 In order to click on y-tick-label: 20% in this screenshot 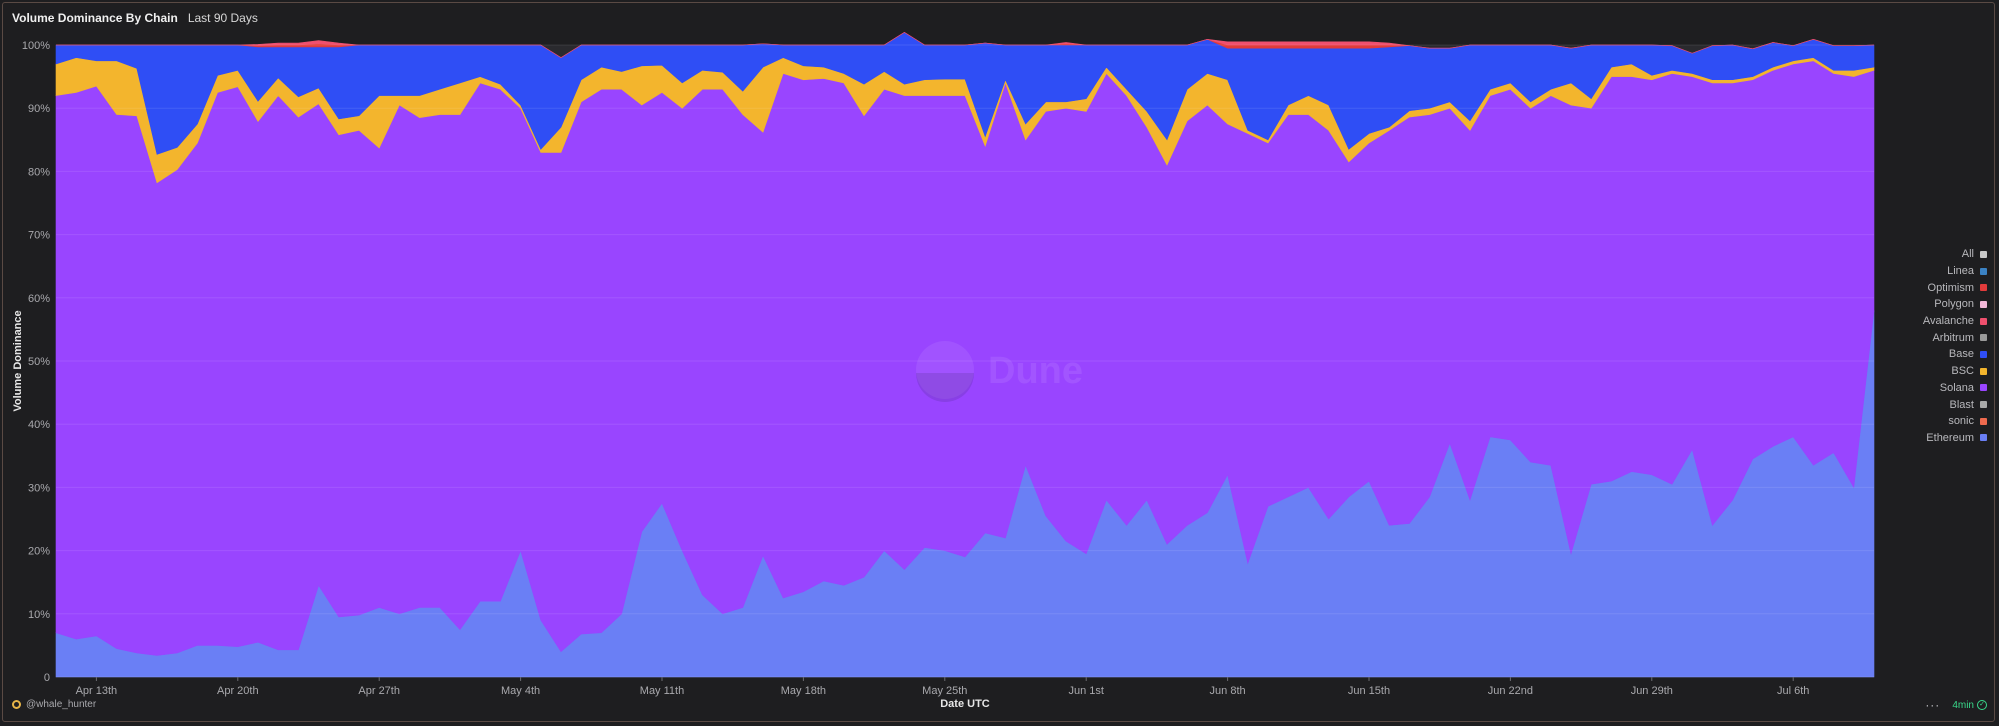, I will do `click(39, 552)`.